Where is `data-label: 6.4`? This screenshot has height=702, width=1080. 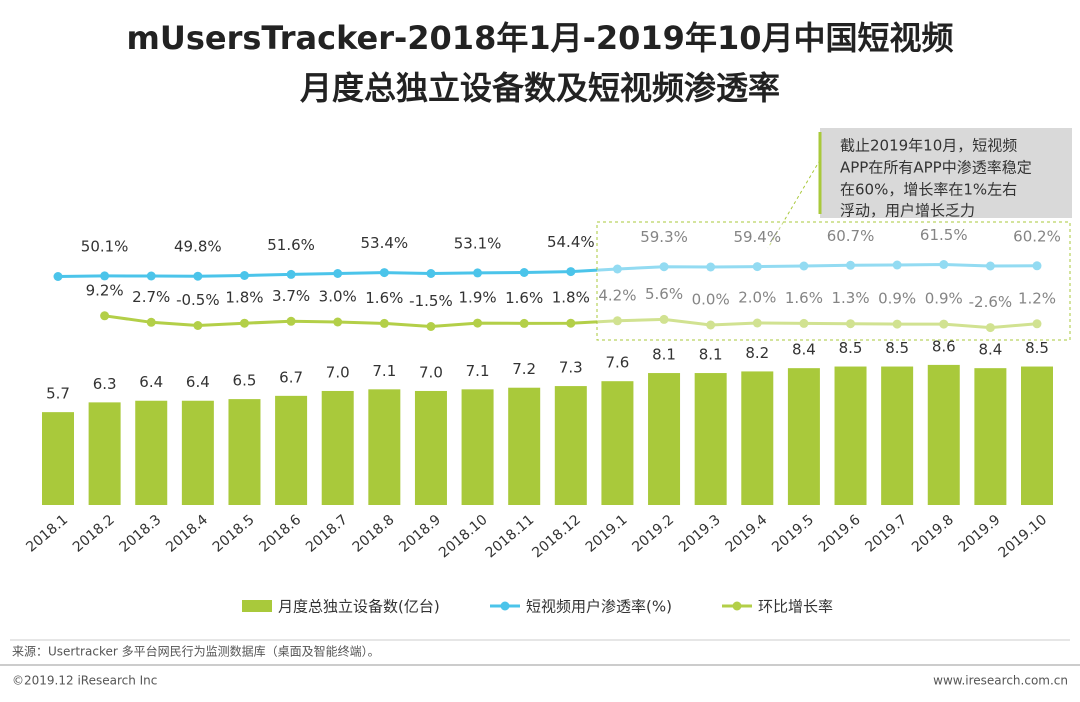 data-label: 6.4 is located at coordinates (198, 382).